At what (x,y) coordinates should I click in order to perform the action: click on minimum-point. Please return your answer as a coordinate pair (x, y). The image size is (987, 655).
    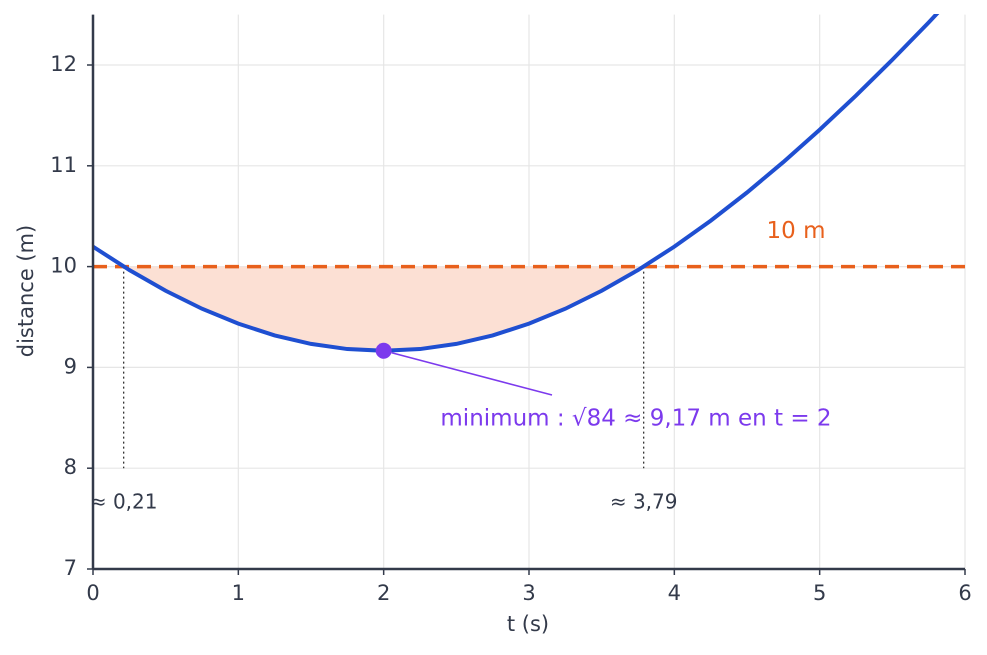
    Looking at the image, I should click on (383, 350).